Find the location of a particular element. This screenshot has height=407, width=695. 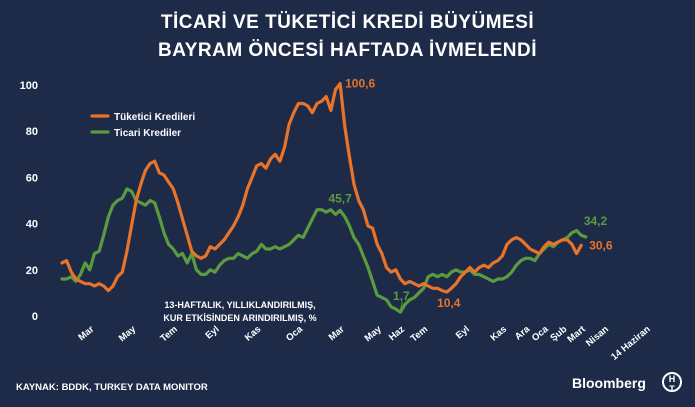

y-tick-label: 100 is located at coordinates (29, 86).